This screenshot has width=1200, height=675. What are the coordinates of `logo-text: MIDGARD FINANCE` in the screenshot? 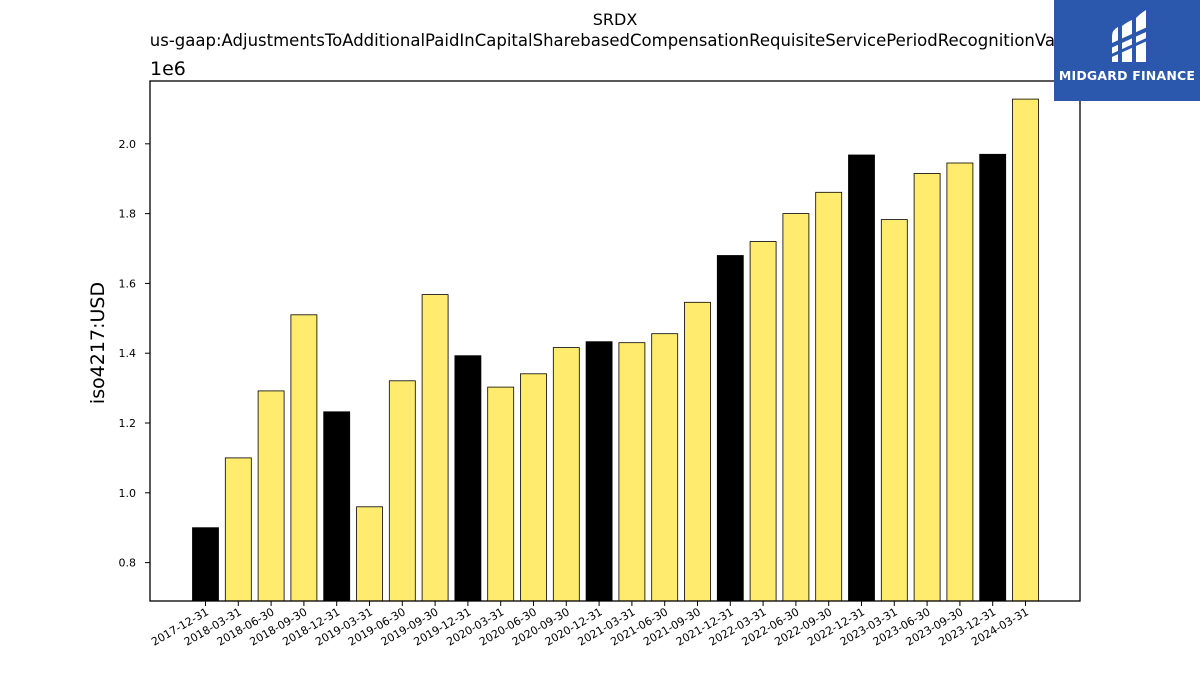 It's located at (1127, 75).